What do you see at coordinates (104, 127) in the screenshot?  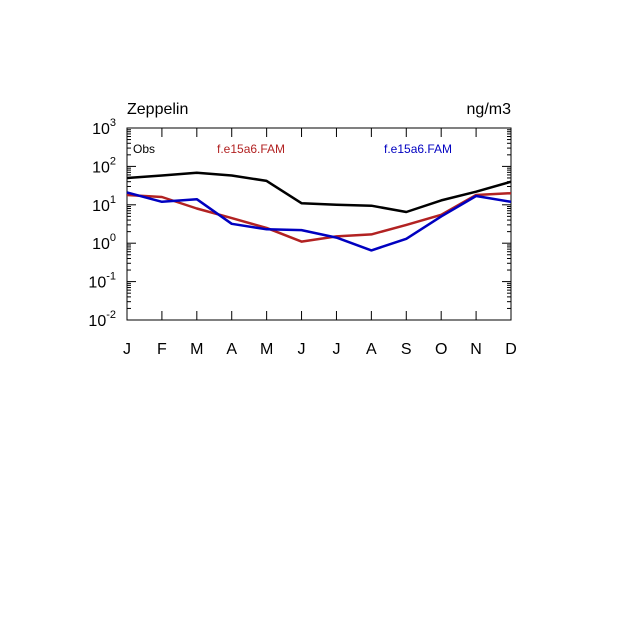 I see `y-tick-label: 10³` at bounding box center [104, 127].